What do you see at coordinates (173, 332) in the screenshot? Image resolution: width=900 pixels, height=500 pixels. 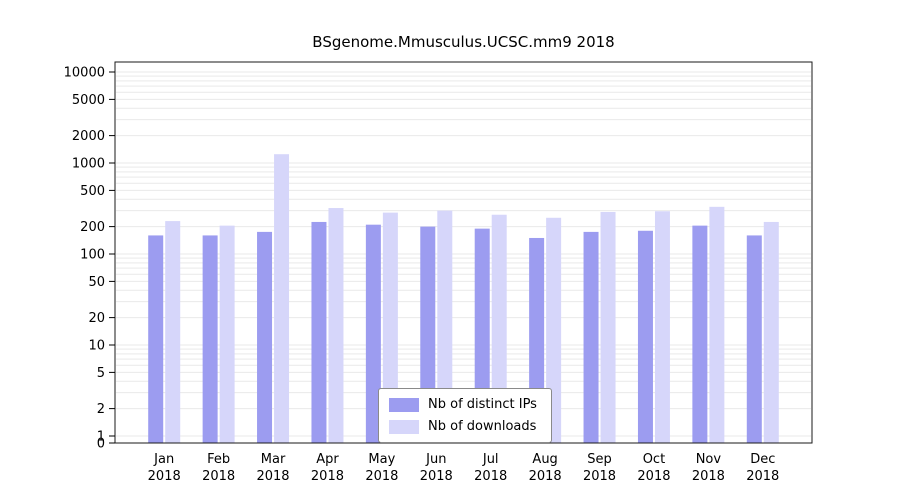 I see `bar-downloads-jan` at bounding box center [173, 332].